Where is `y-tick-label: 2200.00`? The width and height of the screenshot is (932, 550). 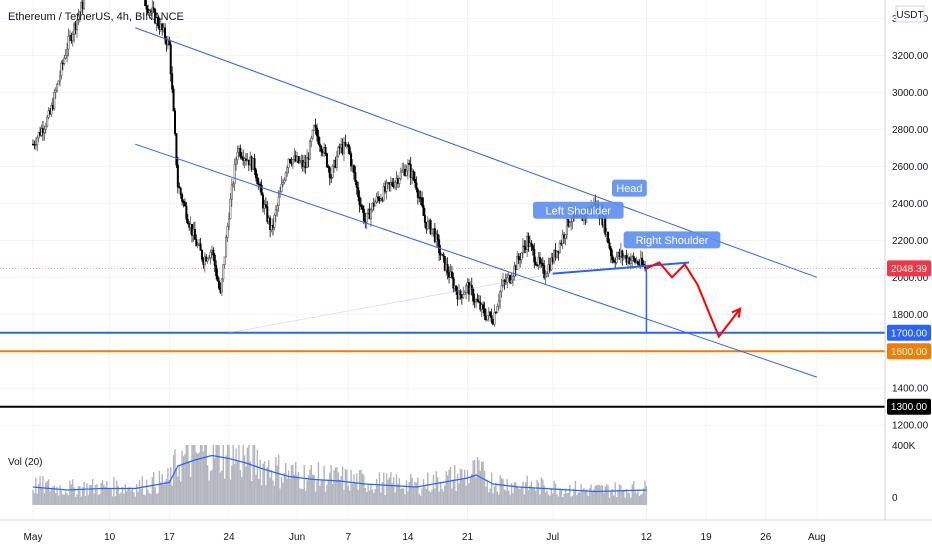
y-tick-label: 2200.00 is located at coordinates (910, 241).